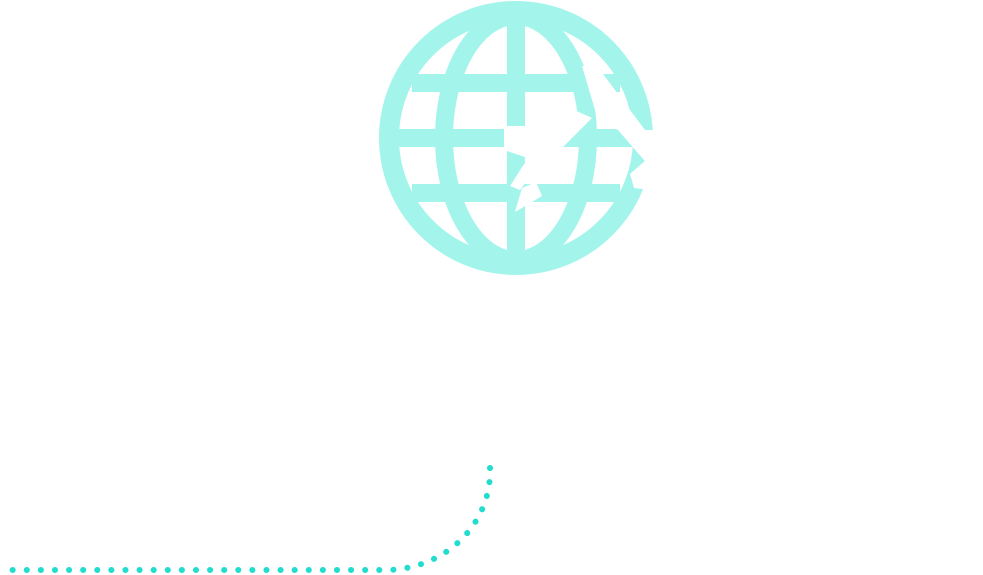 The width and height of the screenshot is (983, 575). What do you see at coordinates (250, 519) in the screenshot?
I see `dotted-connector-path` at bounding box center [250, 519].